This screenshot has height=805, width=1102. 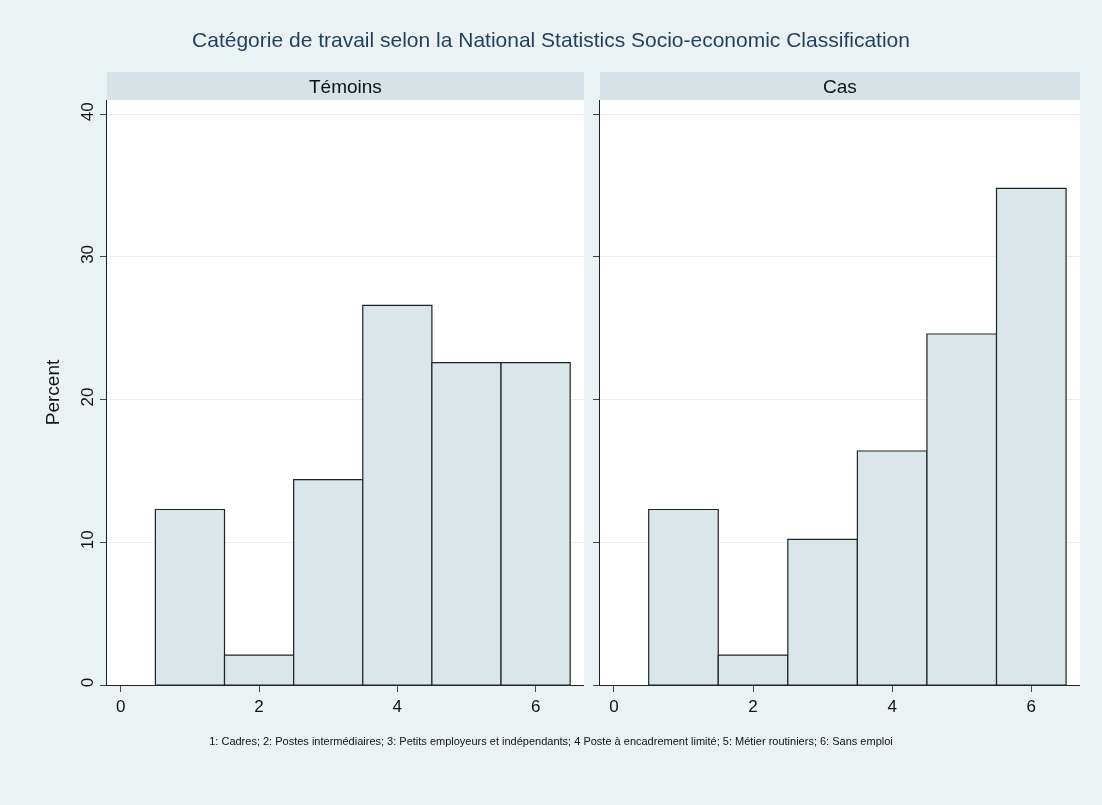 What do you see at coordinates (88, 397) in the screenshot?
I see `y-tick-label: 20` at bounding box center [88, 397].